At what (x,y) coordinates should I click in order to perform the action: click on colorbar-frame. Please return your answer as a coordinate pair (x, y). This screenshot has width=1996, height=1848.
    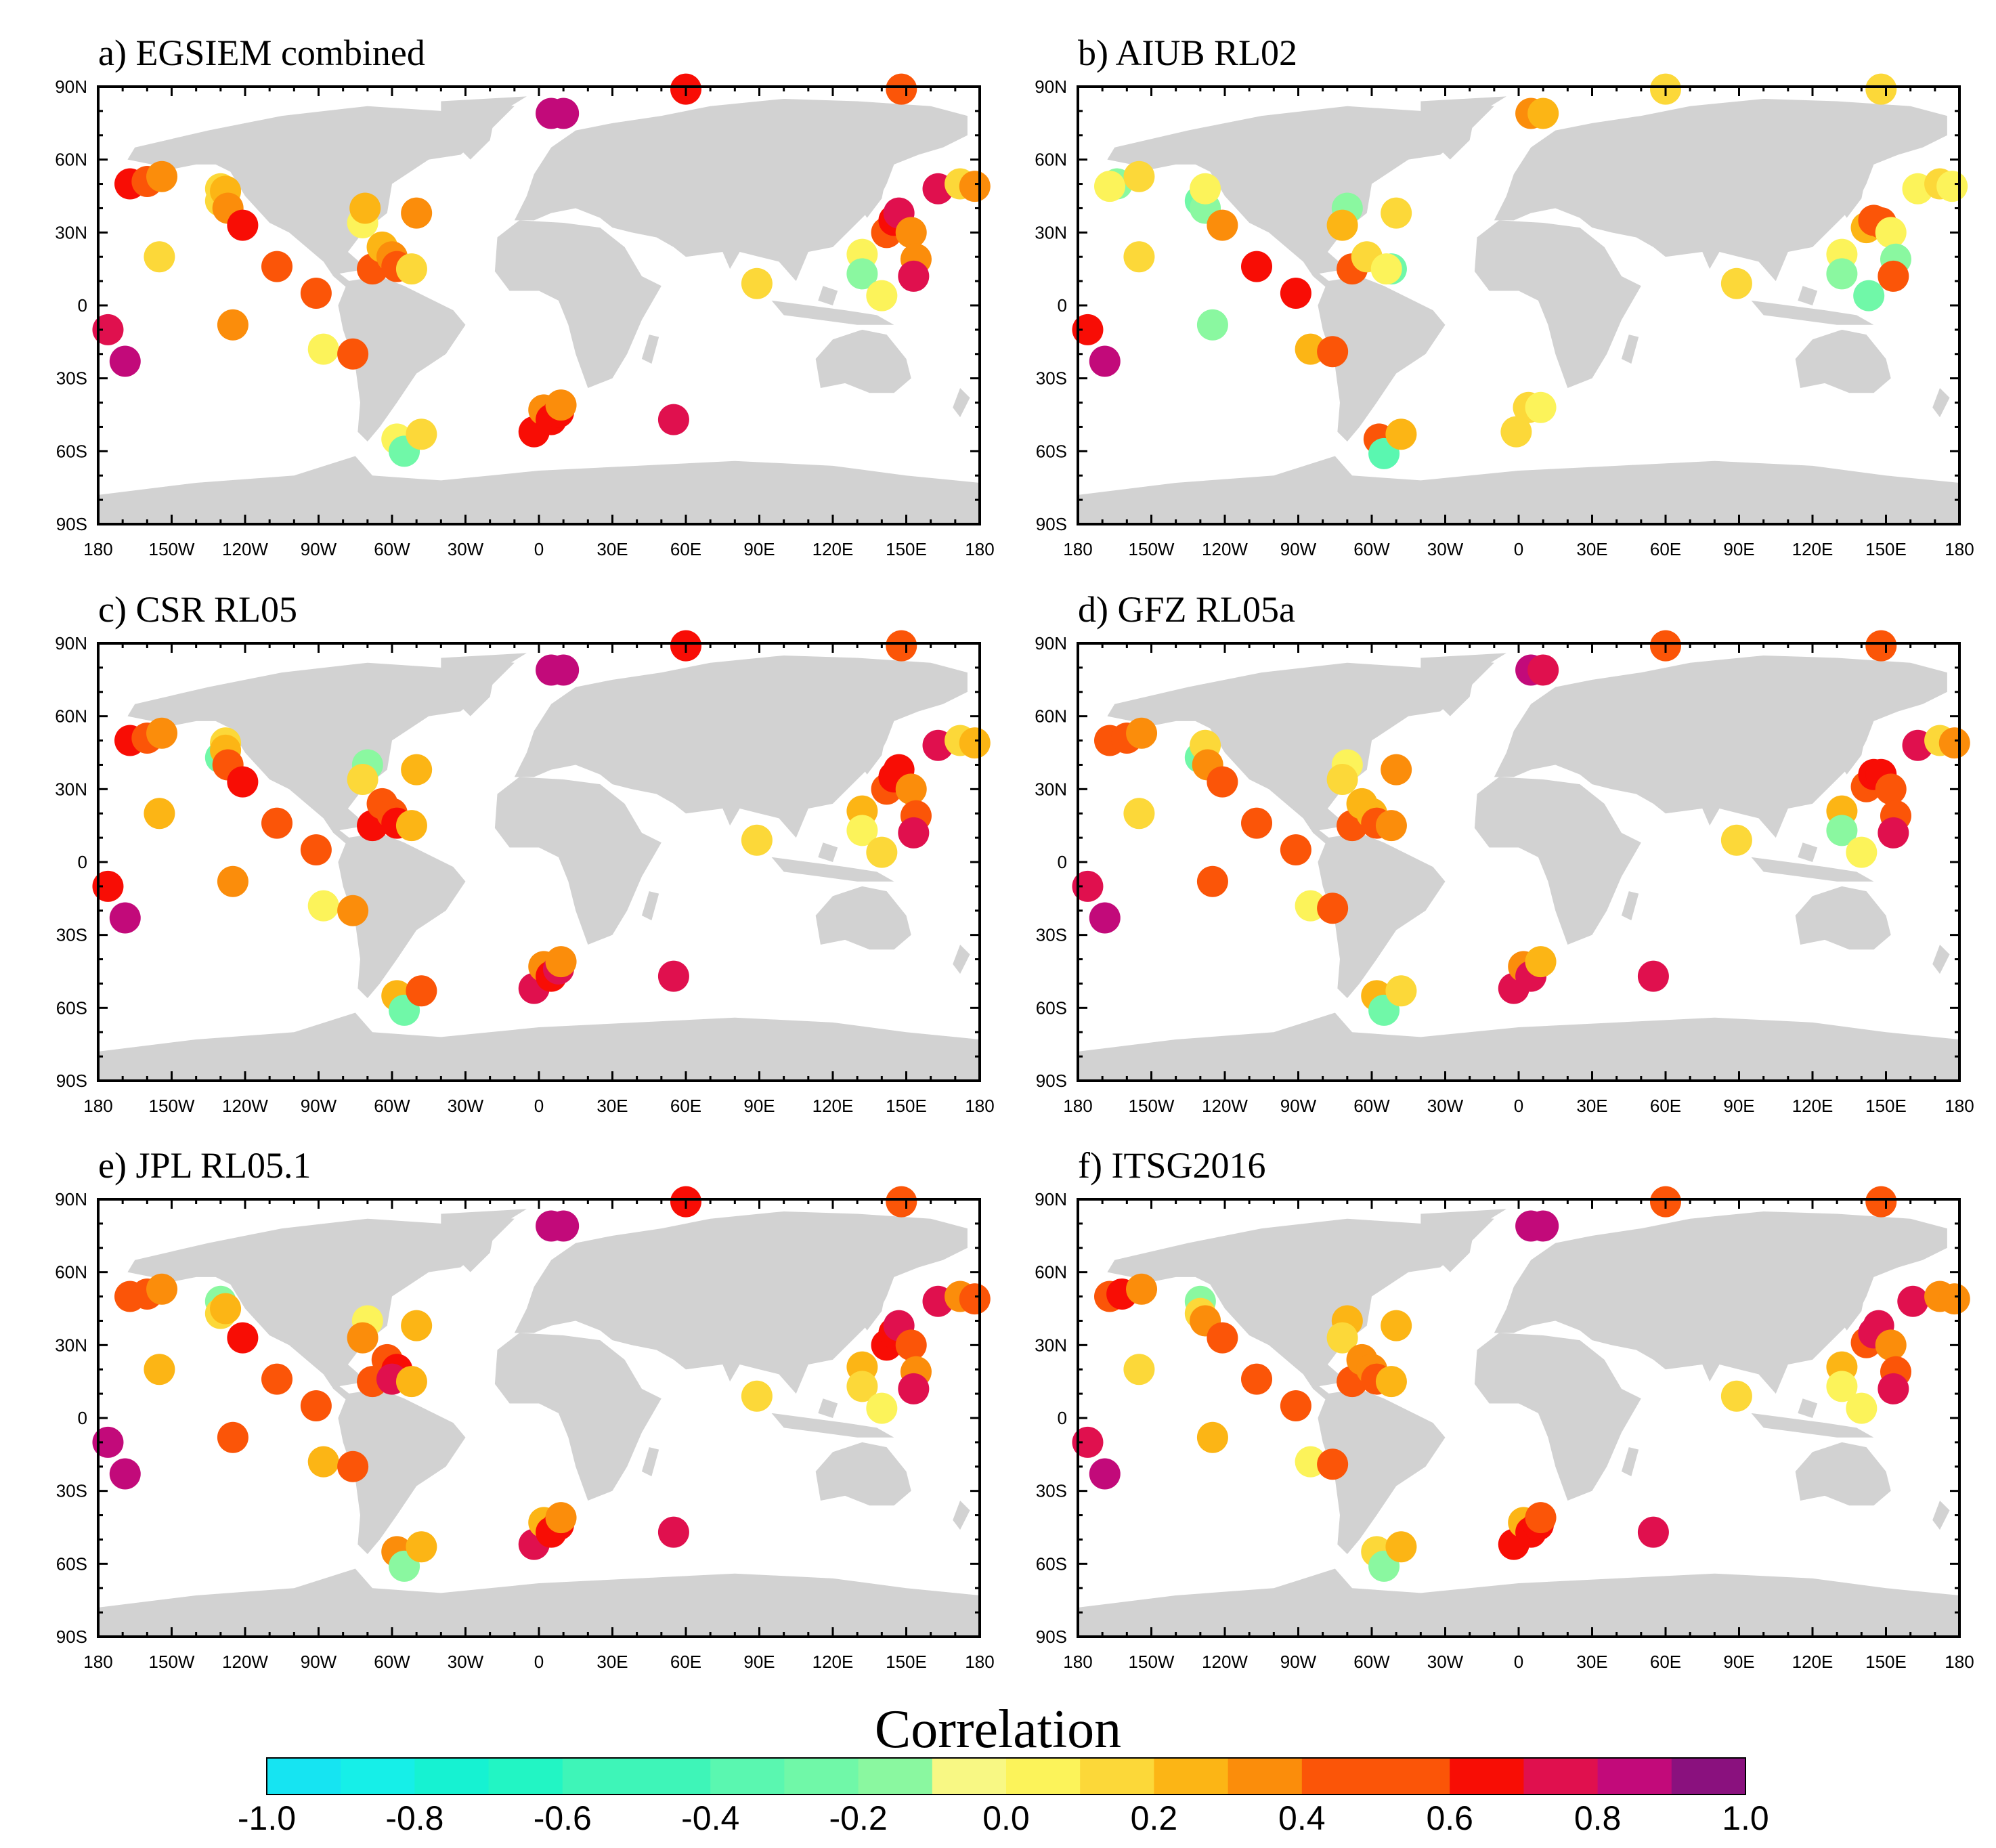
    Looking at the image, I should click on (1006, 1776).